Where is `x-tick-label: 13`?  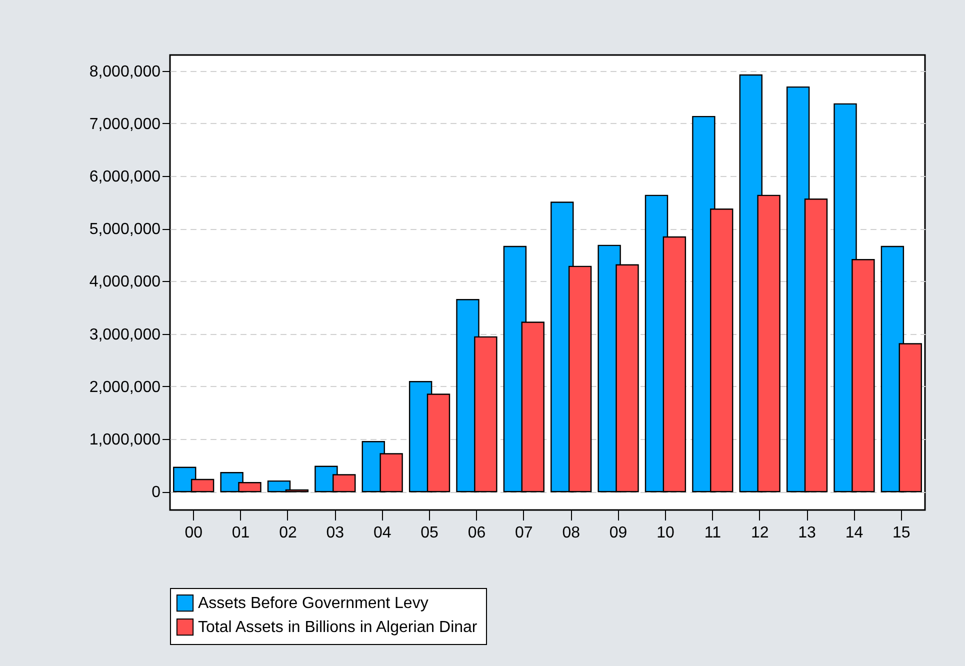
x-tick-label: 13 is located at coordinates (807, 533).